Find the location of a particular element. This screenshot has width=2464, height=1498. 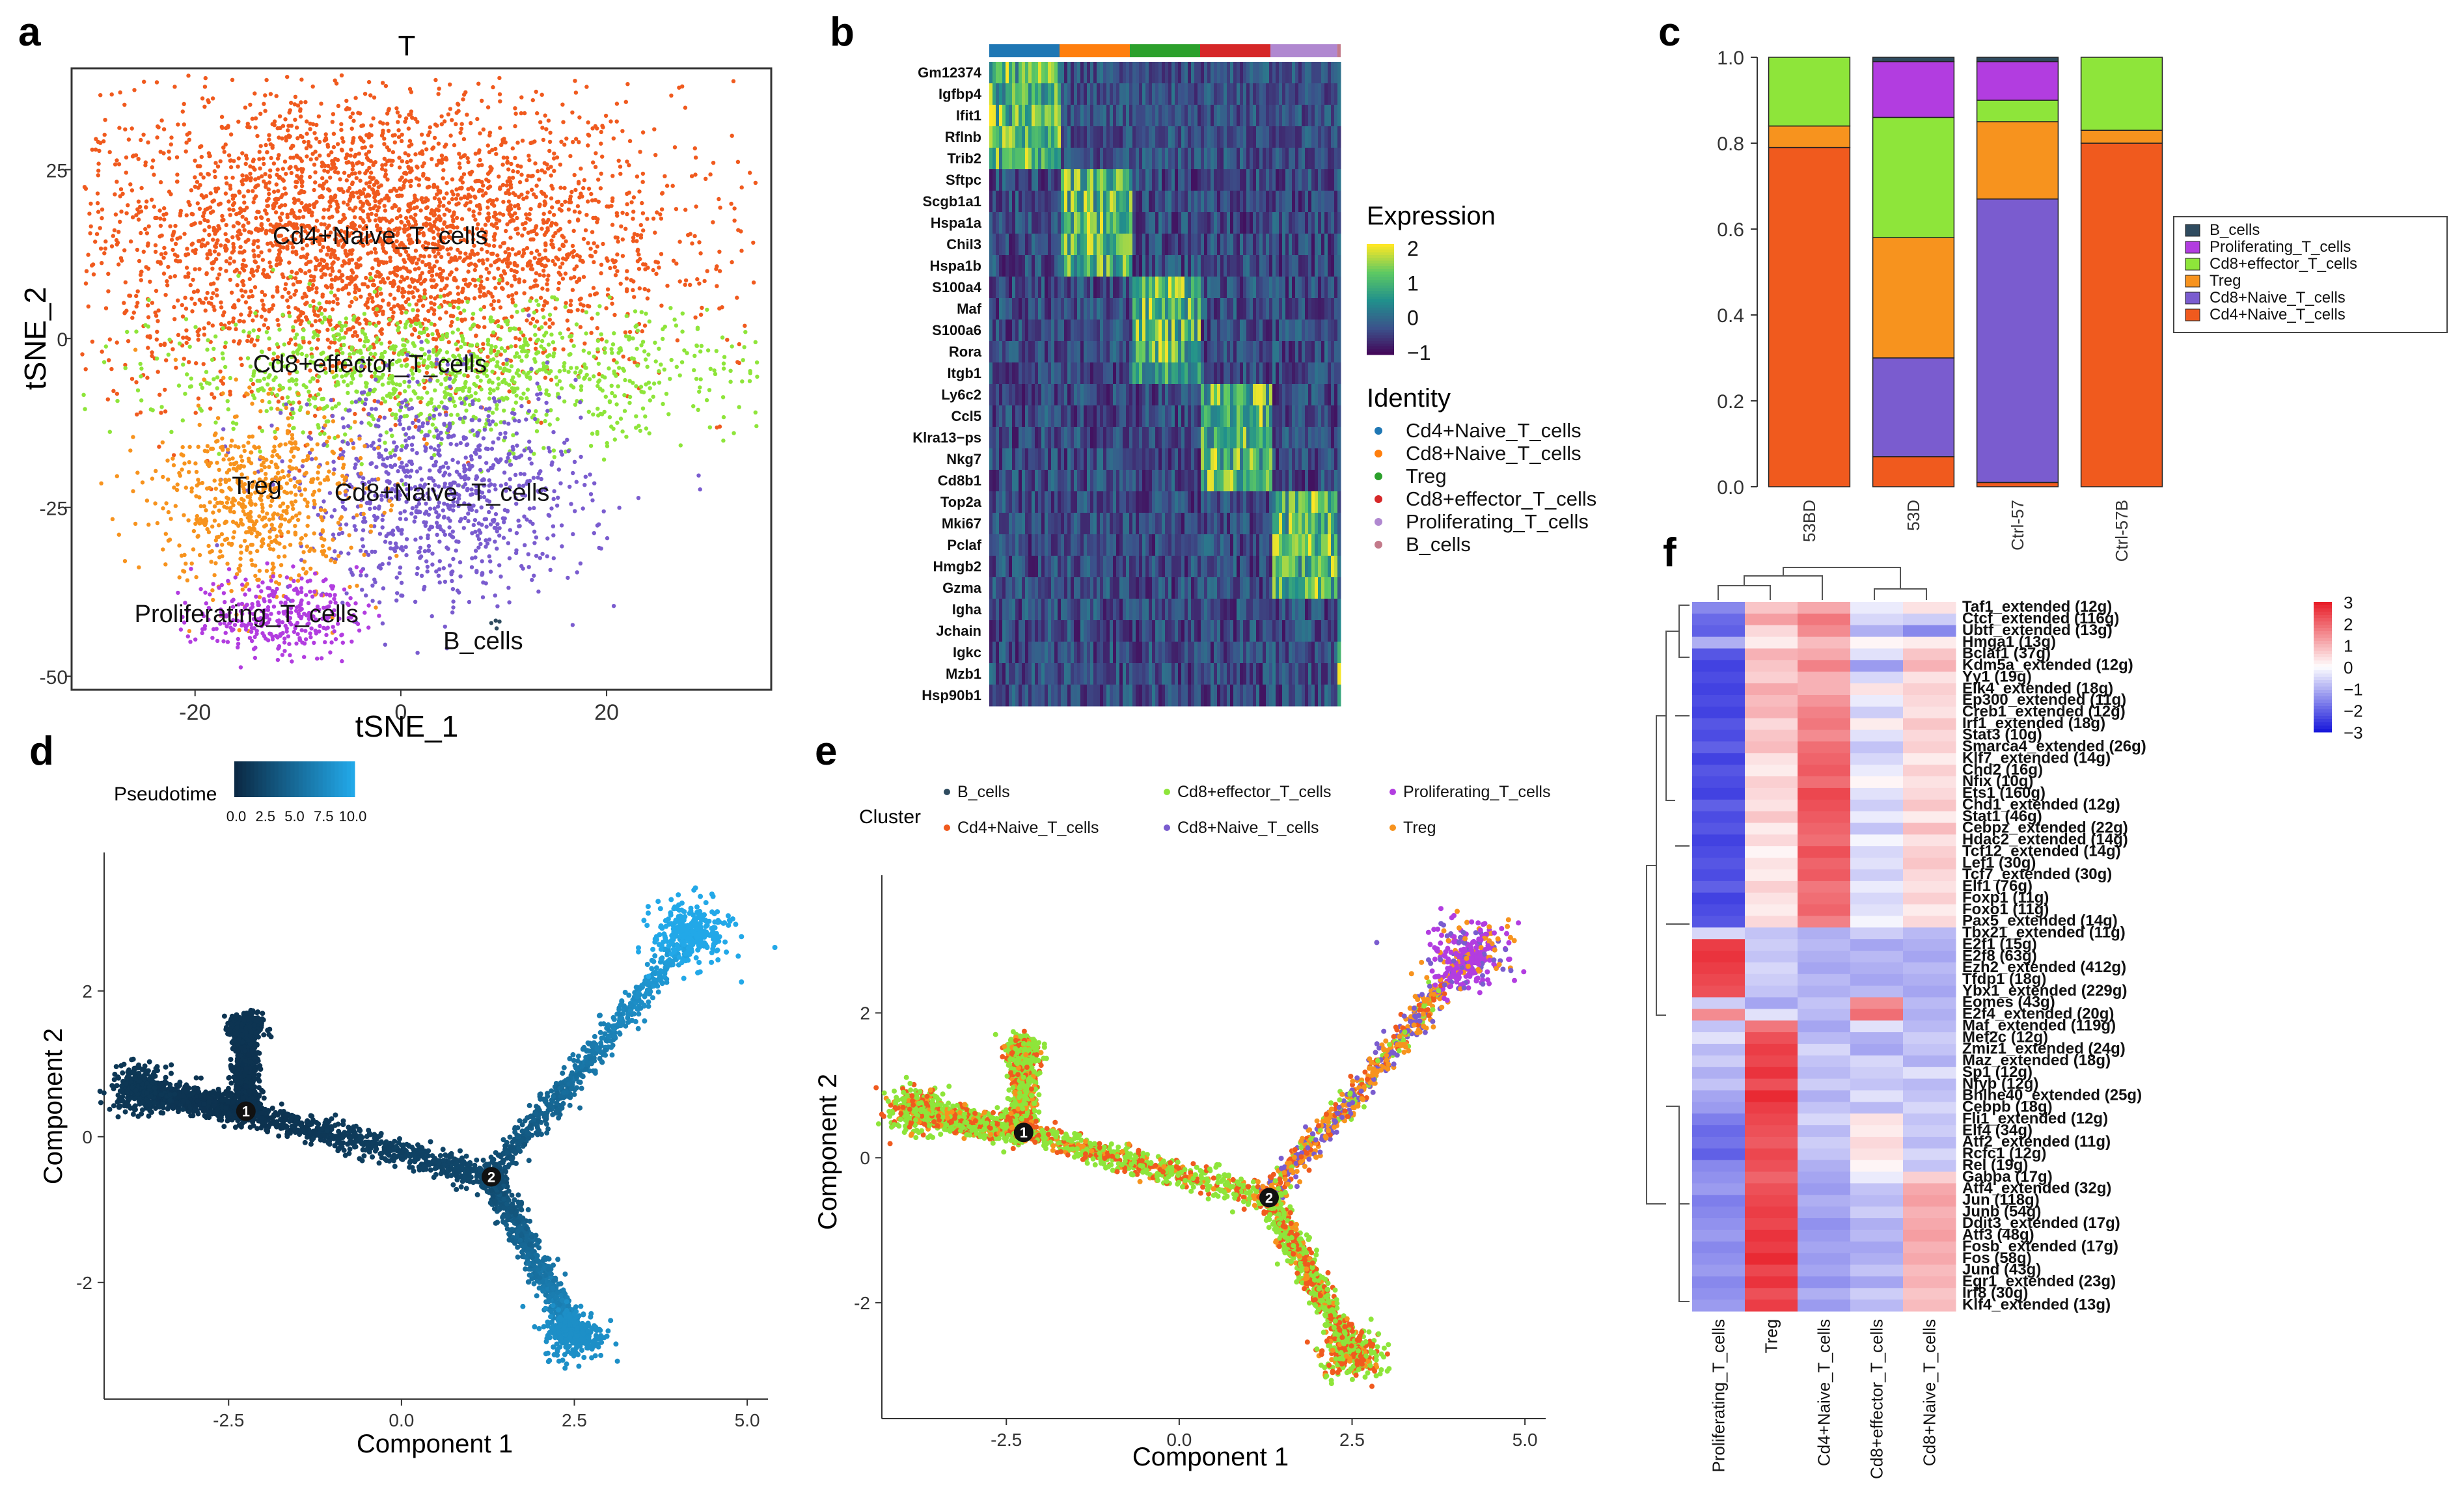

panel-letter-d: d is located at coordinates (41, 751).